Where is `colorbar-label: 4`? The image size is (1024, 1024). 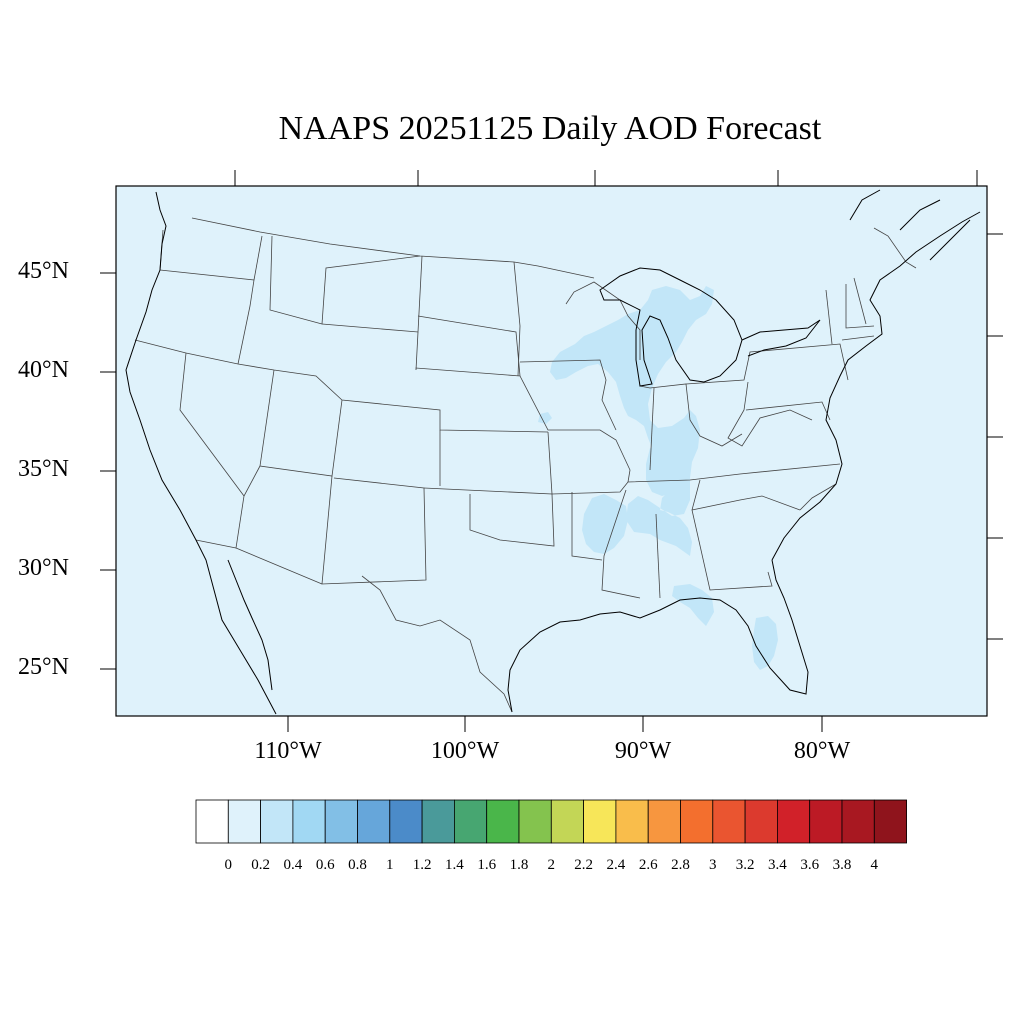
colorbar-label: 4 is located at coordinates (874, 865).